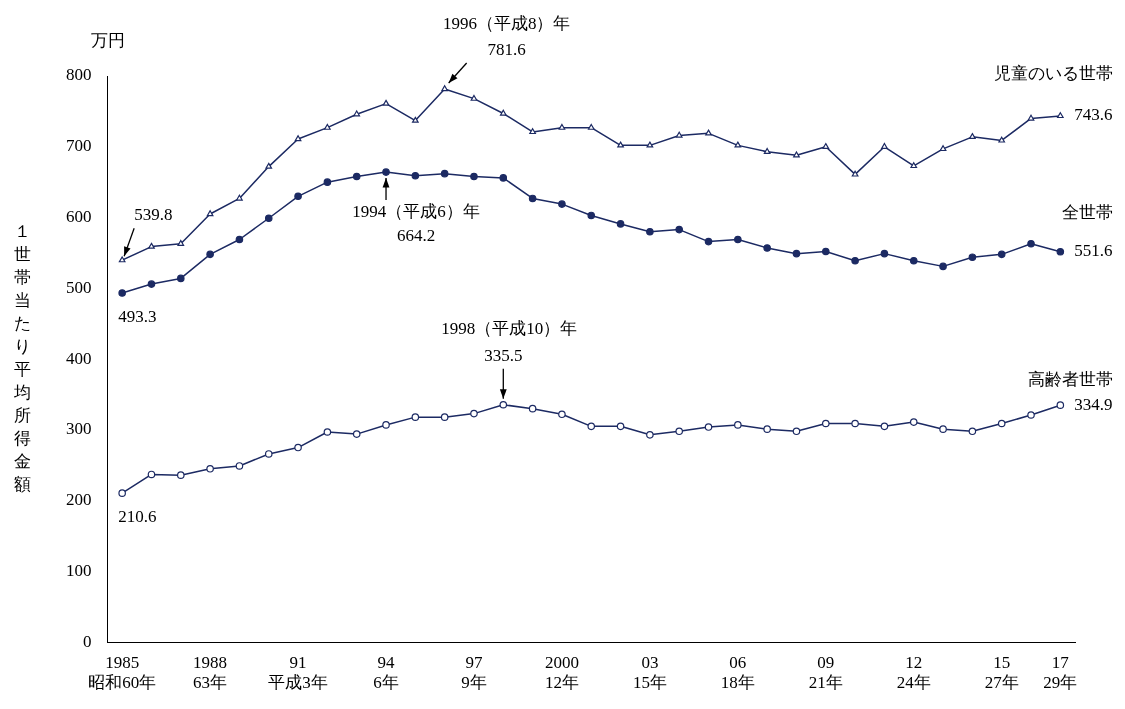 The width and height of the screenshot is (1125, 709). I want to click on annotation: 1994（平成6）年, so click(416, 211).